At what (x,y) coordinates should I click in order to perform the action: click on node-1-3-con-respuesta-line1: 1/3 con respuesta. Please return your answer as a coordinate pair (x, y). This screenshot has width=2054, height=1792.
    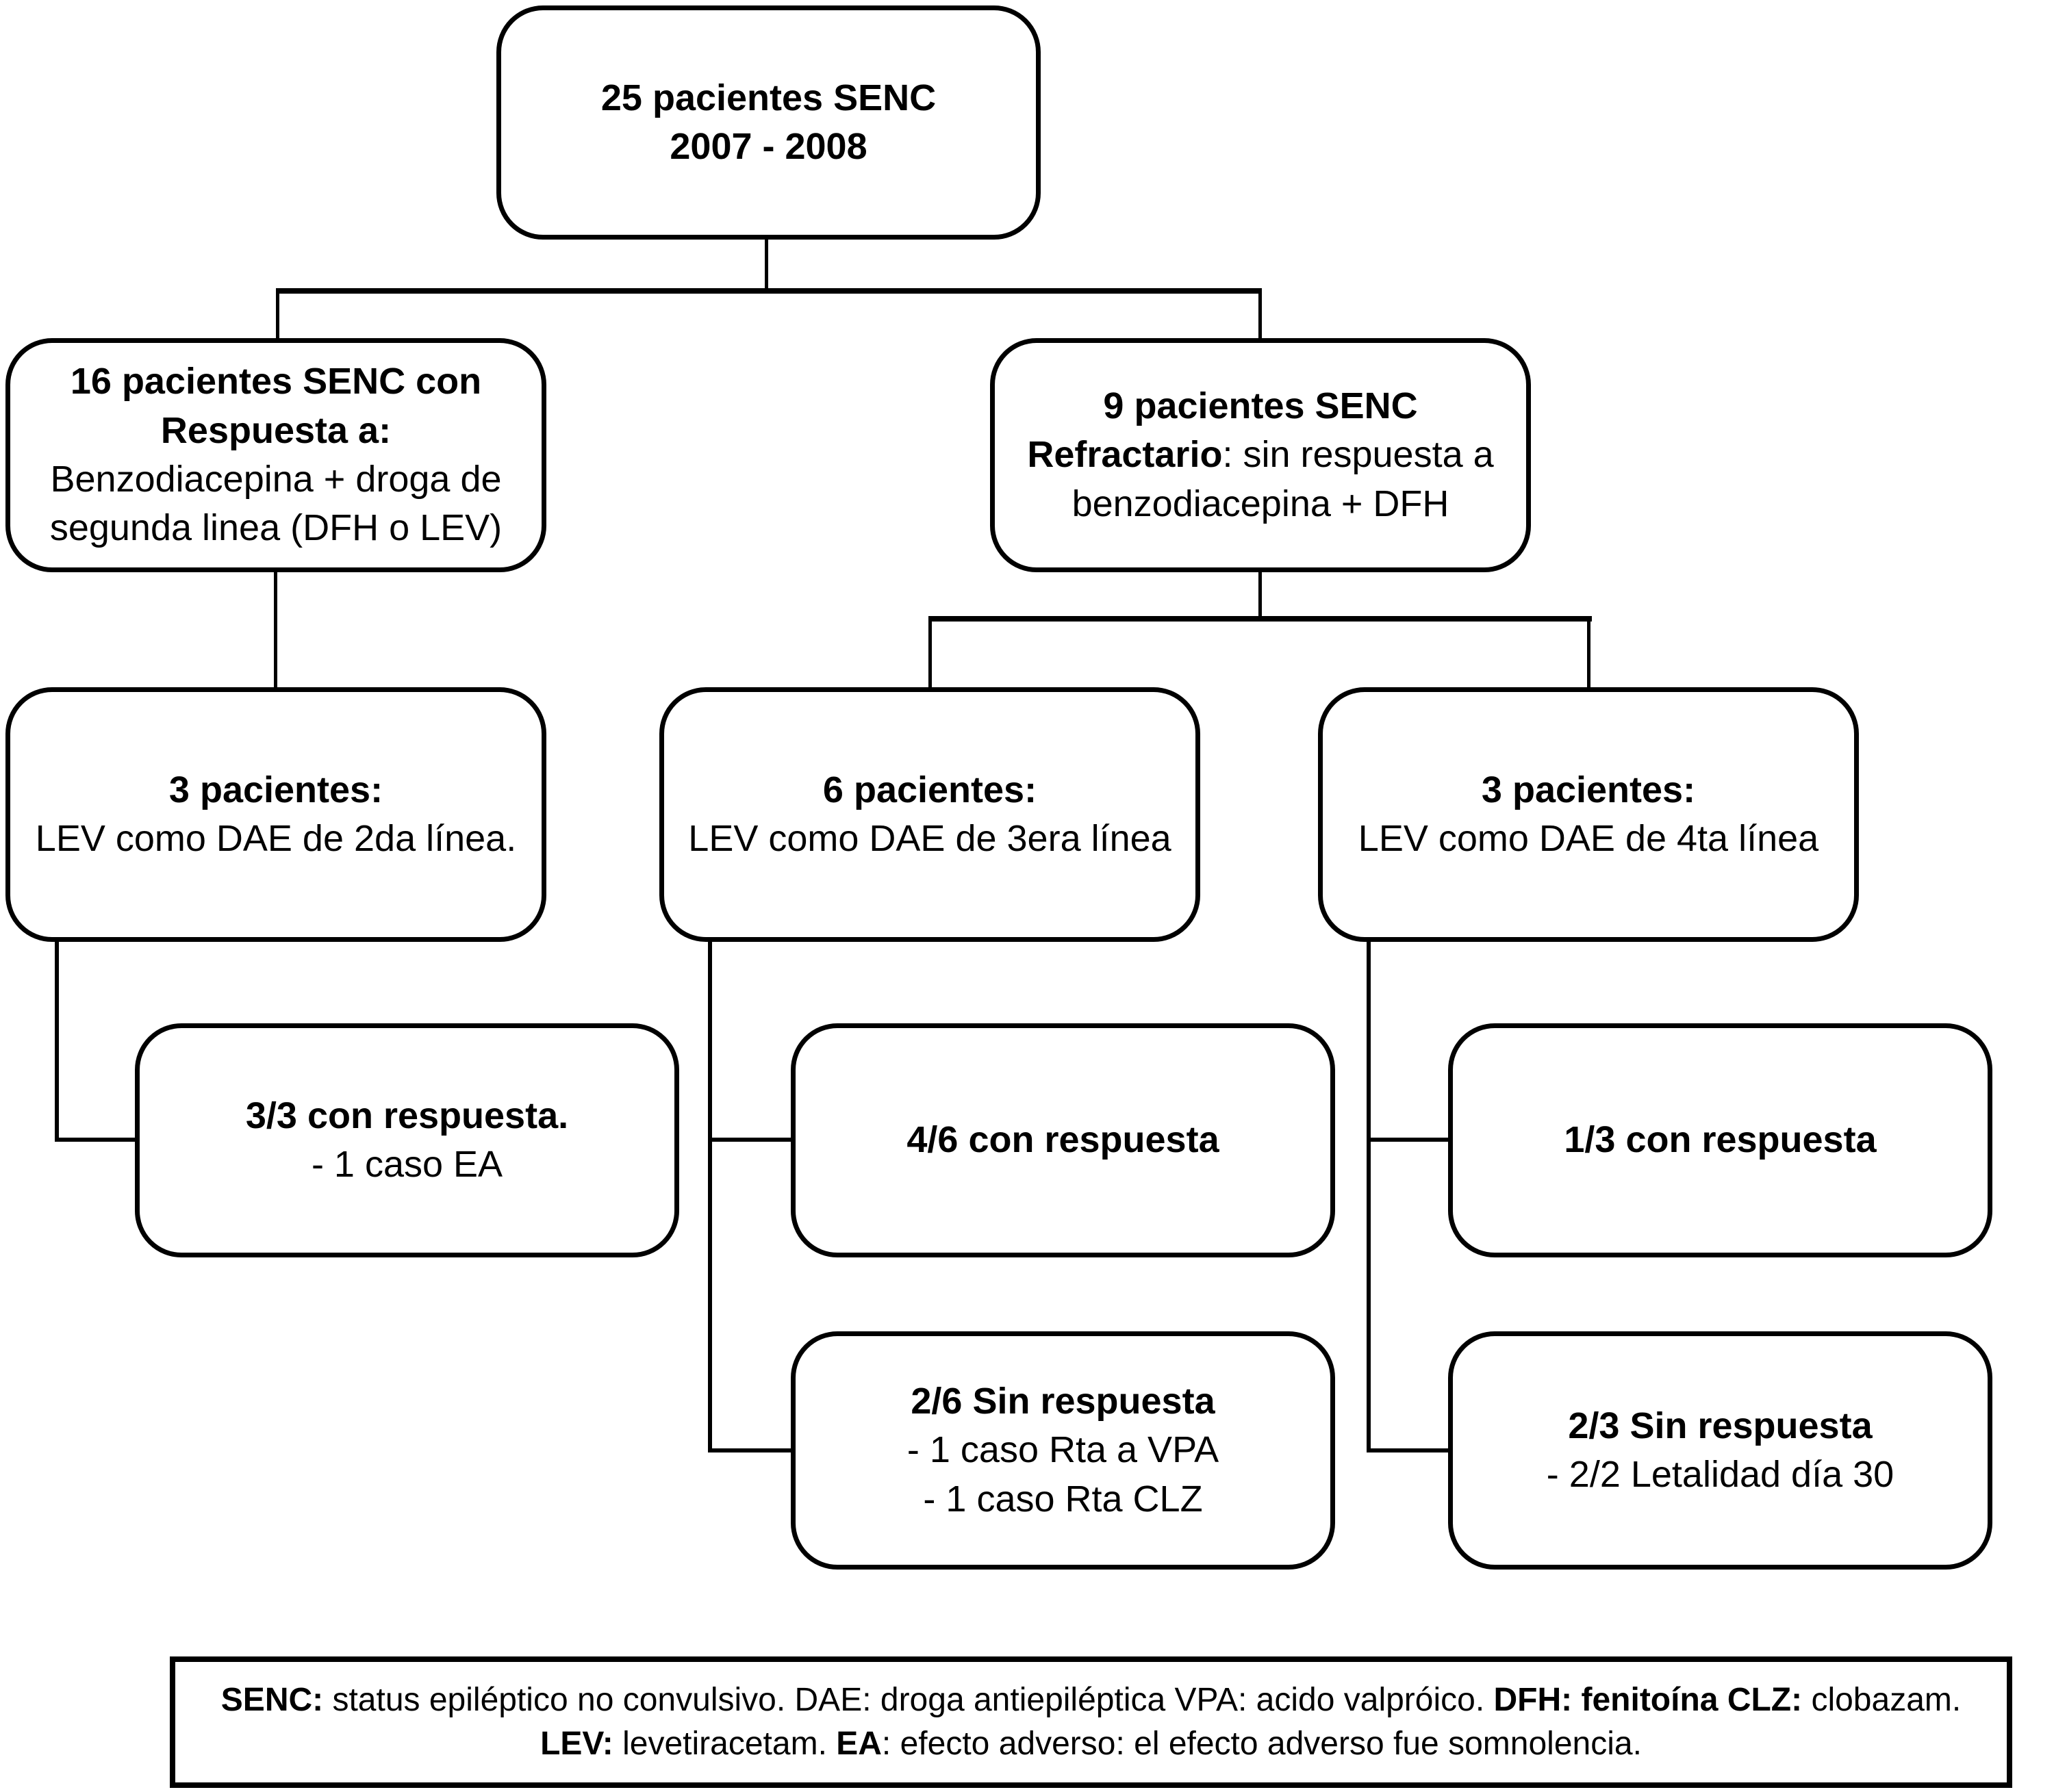
    Looking at the image, I should click on (1720, 1140).